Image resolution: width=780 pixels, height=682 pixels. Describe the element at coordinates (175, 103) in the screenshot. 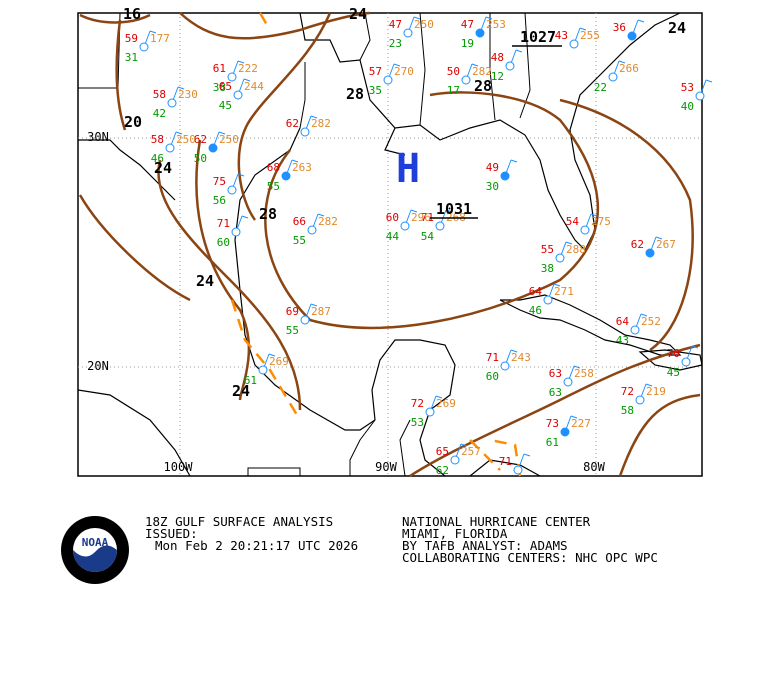

I see `station: 58 42 230` at that location.